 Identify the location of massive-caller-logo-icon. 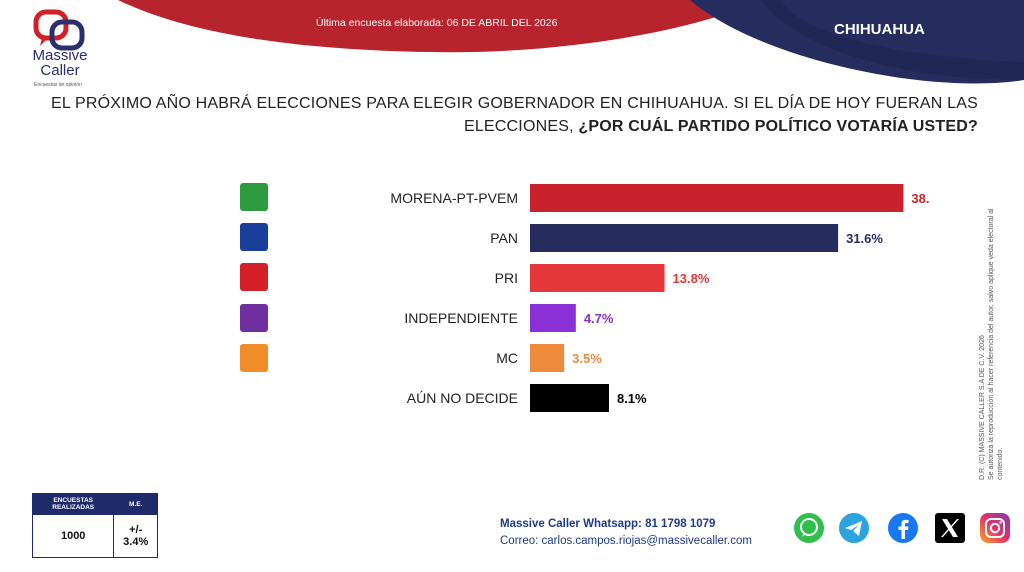
(59, 30).